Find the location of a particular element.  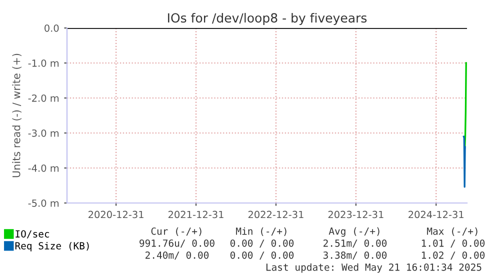

y-tick-label: -4.0 m is located at coordinates (43, 168).